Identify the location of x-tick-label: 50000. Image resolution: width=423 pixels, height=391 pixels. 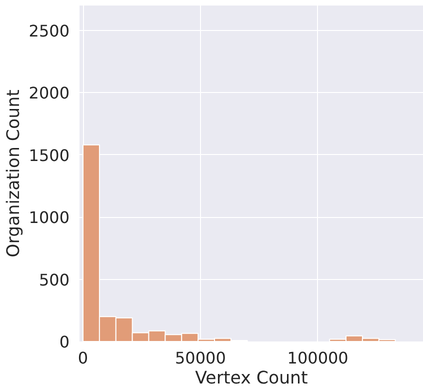
(200, 358).